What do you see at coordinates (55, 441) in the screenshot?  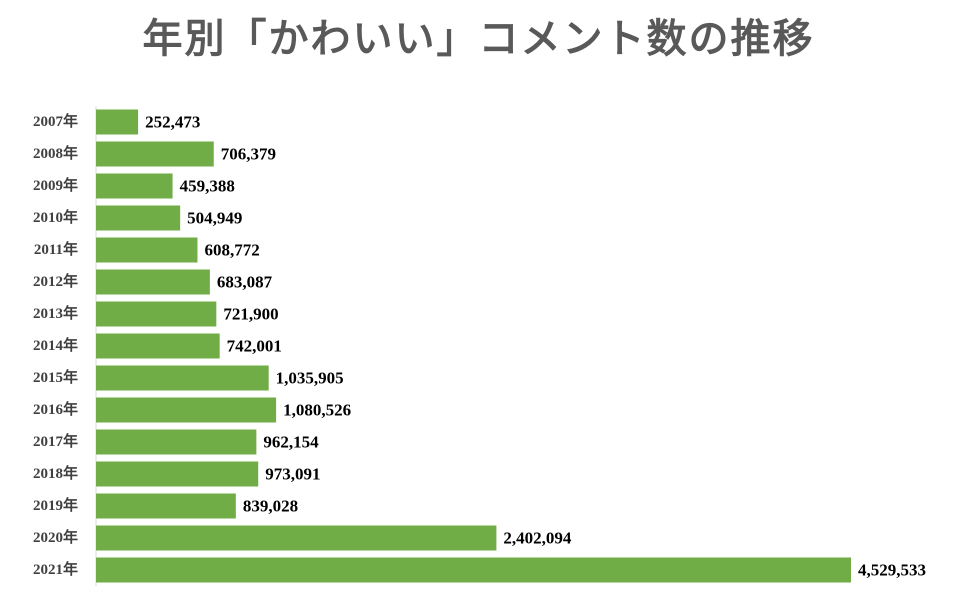 I see `category-label-10: 2017年` at bounding box center [55, 441].